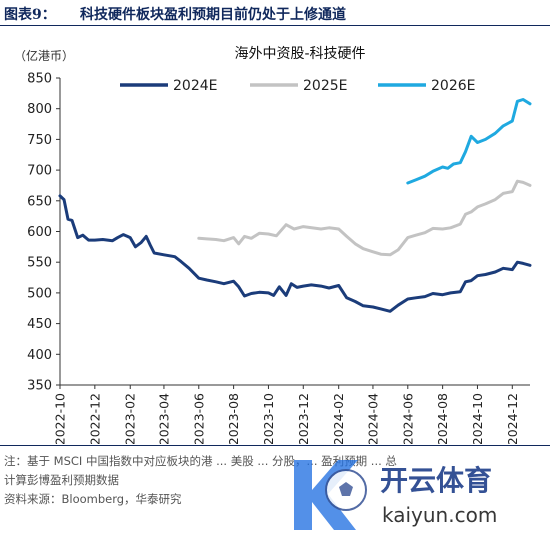 Image resolution: width=550 pixels, height=542 pixels. Describe the element at coordinates (338, 418) in the screenshot. I see `x-tick-label: 2024-02` at that location.